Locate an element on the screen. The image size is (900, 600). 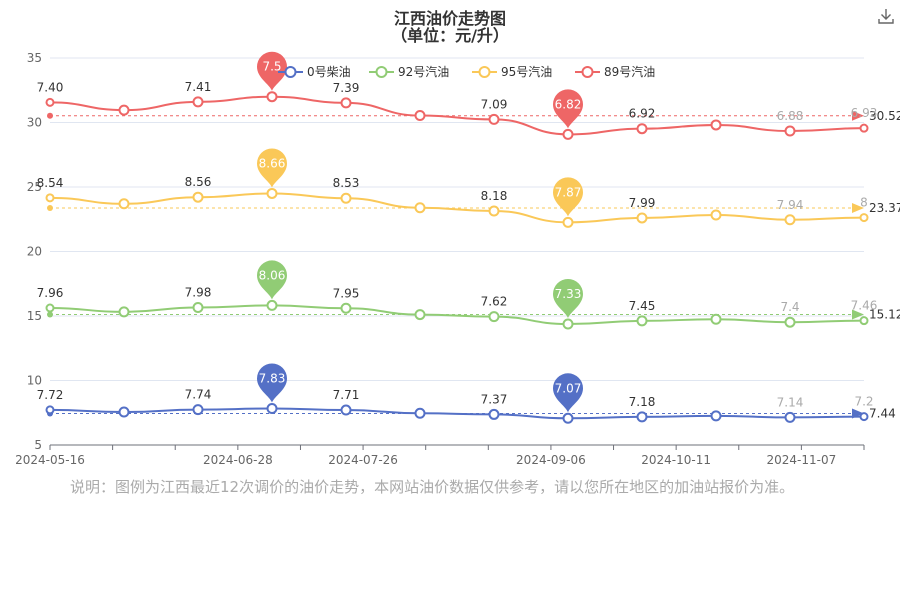
data-label: 7.99 is located at coordinates (642, 203).